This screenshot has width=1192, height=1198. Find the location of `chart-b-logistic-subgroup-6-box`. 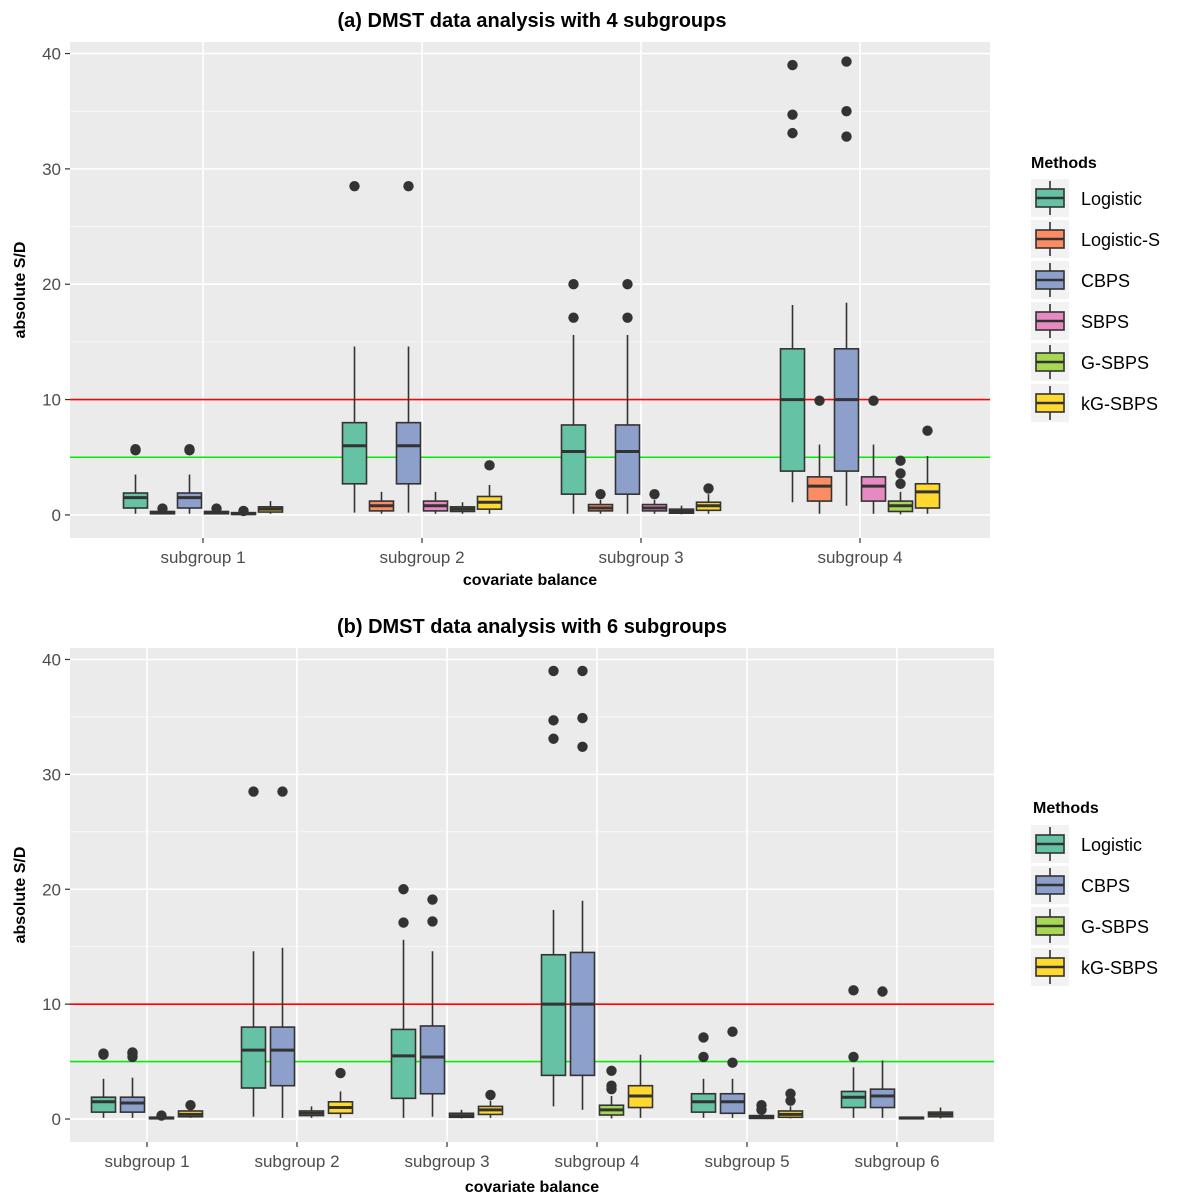

chart-b-logistic-subgroup-6-box is located at coordinates (853, 1099).